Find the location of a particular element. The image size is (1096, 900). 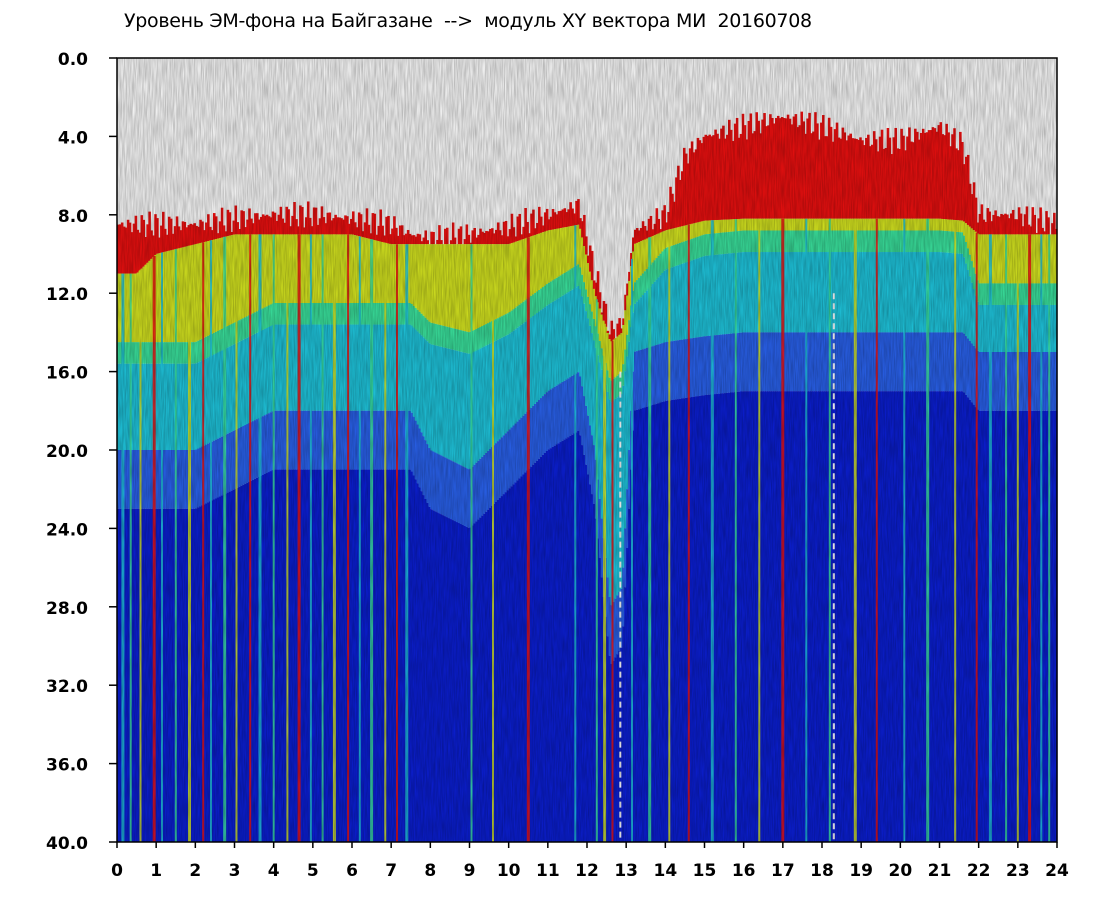

x-tick-label: 20 is located at coordinates (900, 871).